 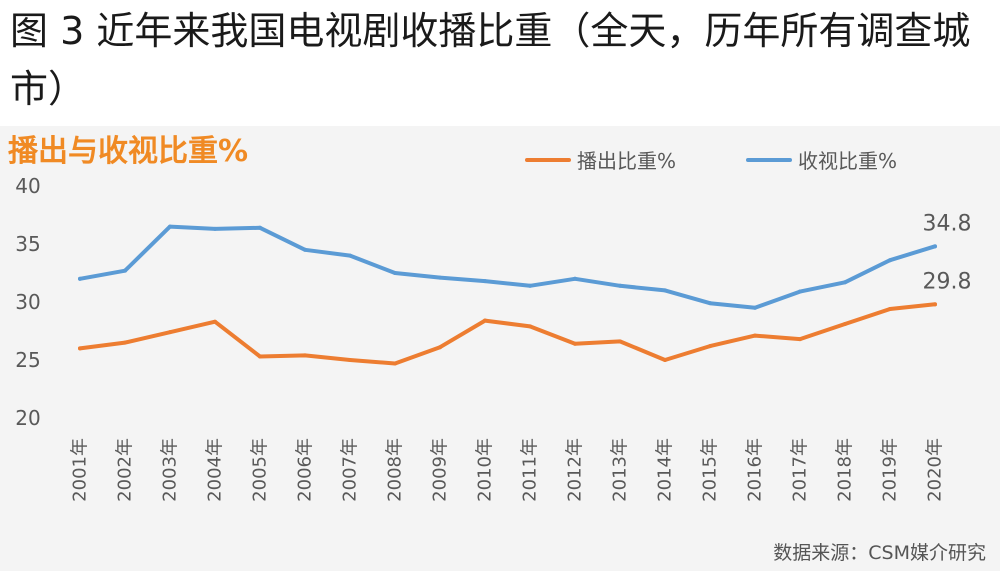 I want to click on x-tick-label: 2005年, so click(x=260, y=470).